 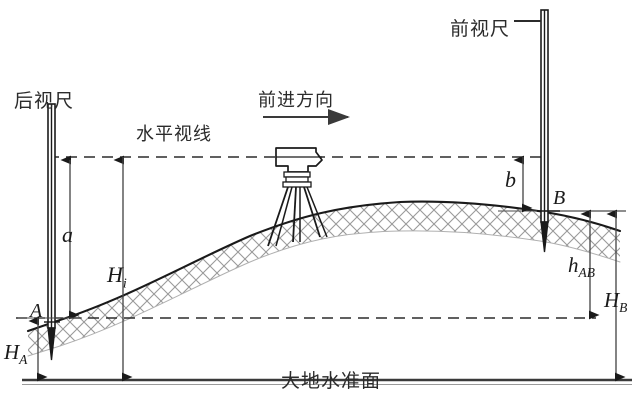 I want to click on height-difference-symbol: hAB, so click(x=581, y=267).